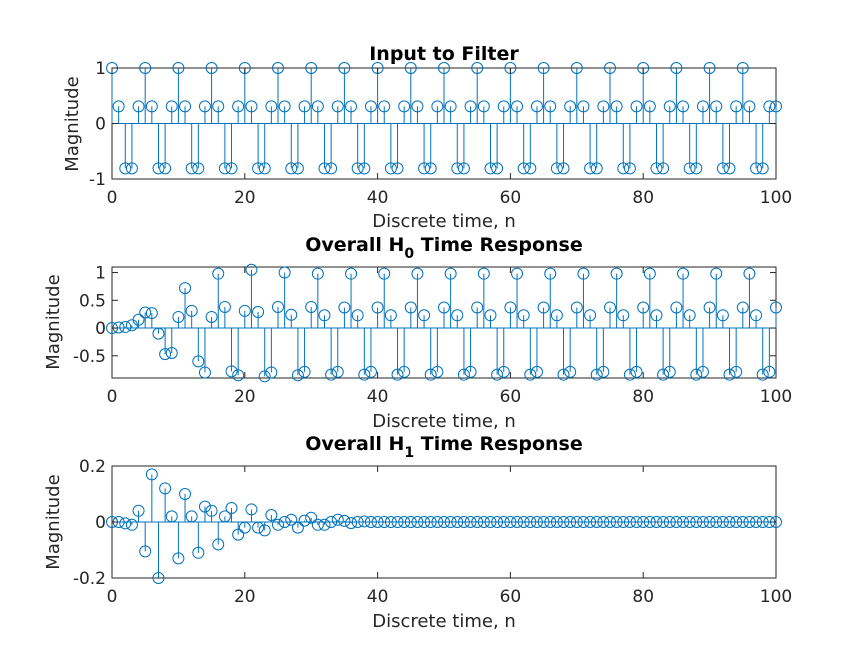 Image resolution: width=859 pixels, height=667 pixels. Describe the element at coordinates (511, 397) in the screenshot. I see `x-tick-label: 60` at that location.